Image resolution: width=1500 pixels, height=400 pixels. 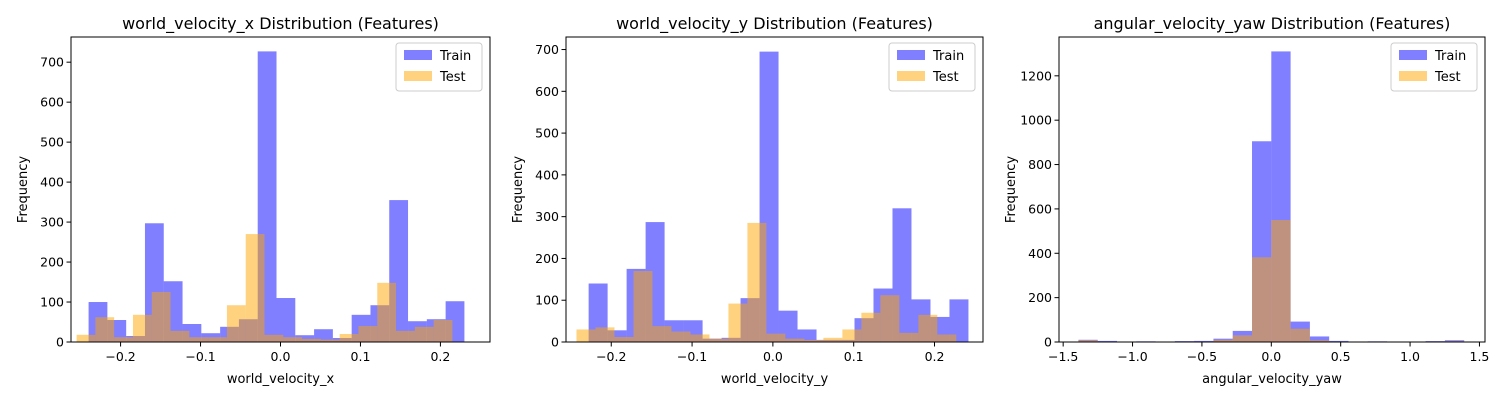 I want to click on y-tick-label: 800, so click(x=1040, y=164).